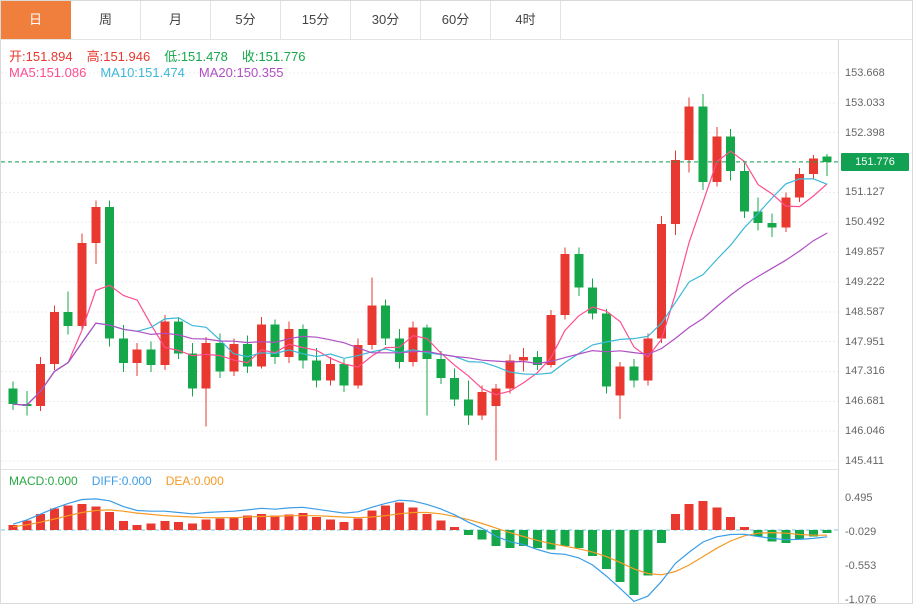  I want to click on tab-timeframe-5: 30分, so click(386, 20).